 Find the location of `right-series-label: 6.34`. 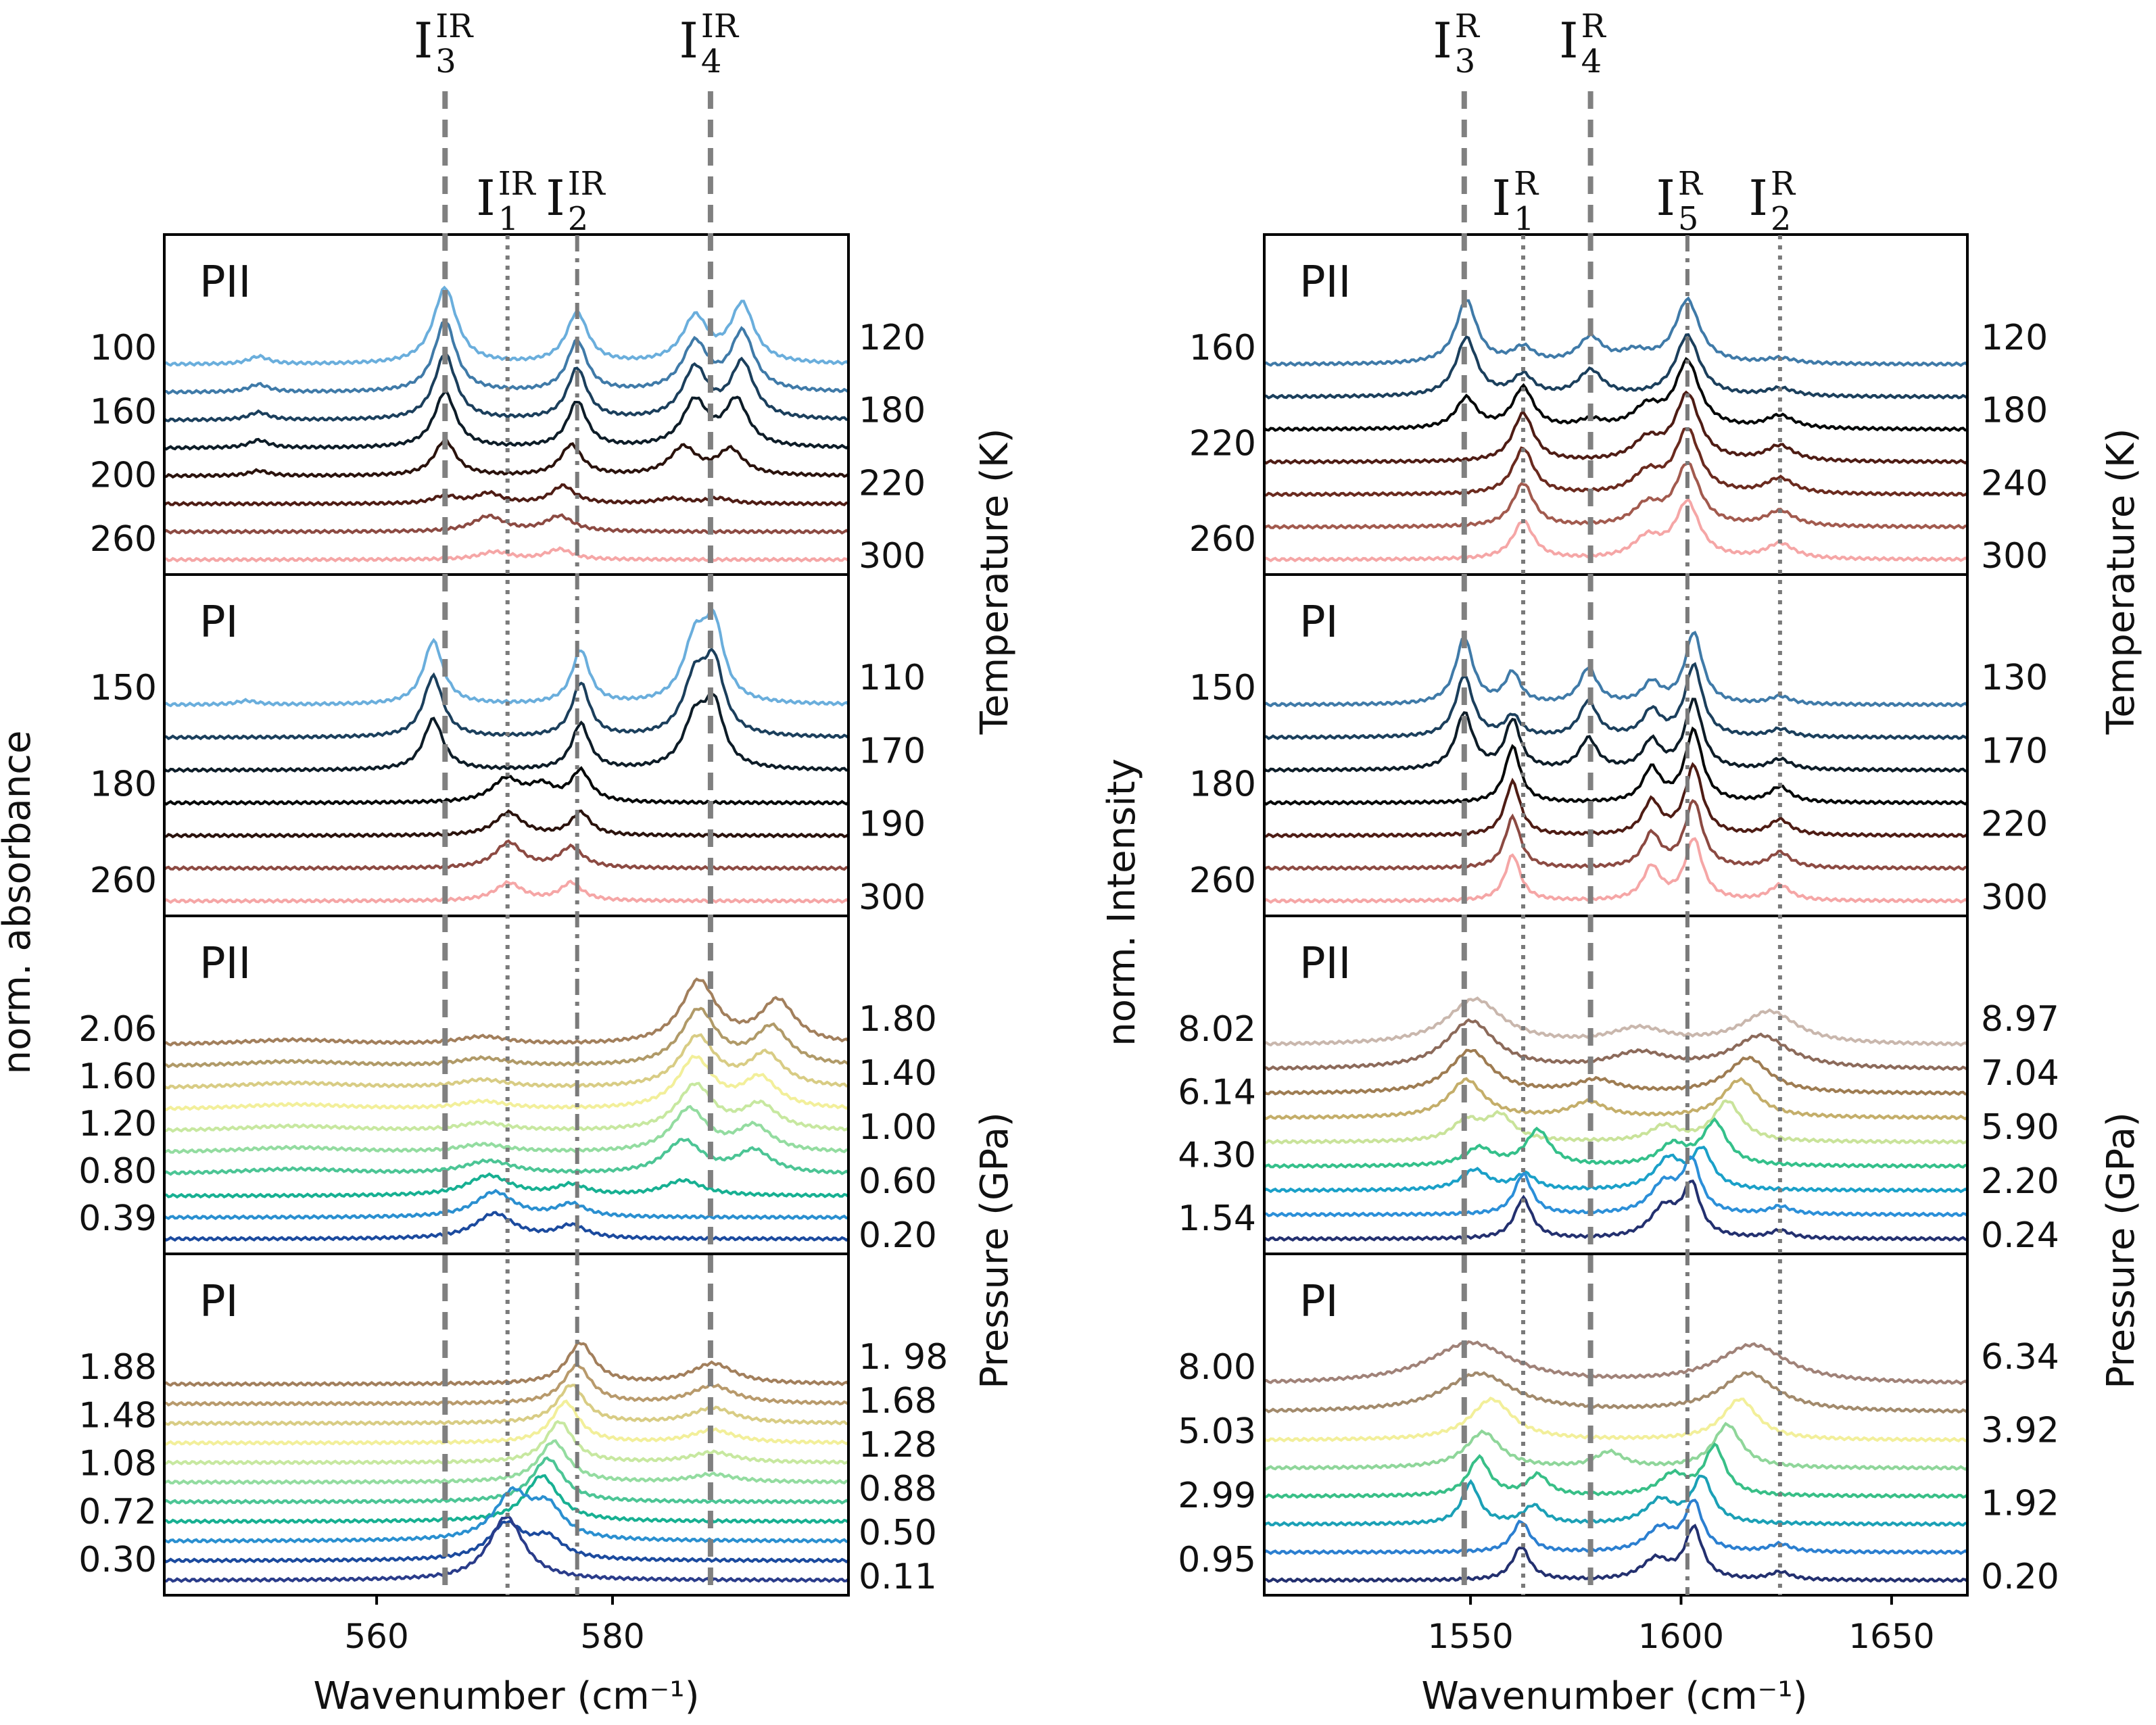

right-series-label: 6.34 is located at coordinates (2020, 1358).